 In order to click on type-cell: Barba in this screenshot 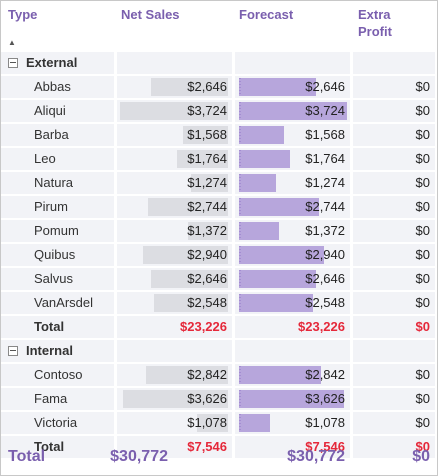, I will do `click(57, 135)`.